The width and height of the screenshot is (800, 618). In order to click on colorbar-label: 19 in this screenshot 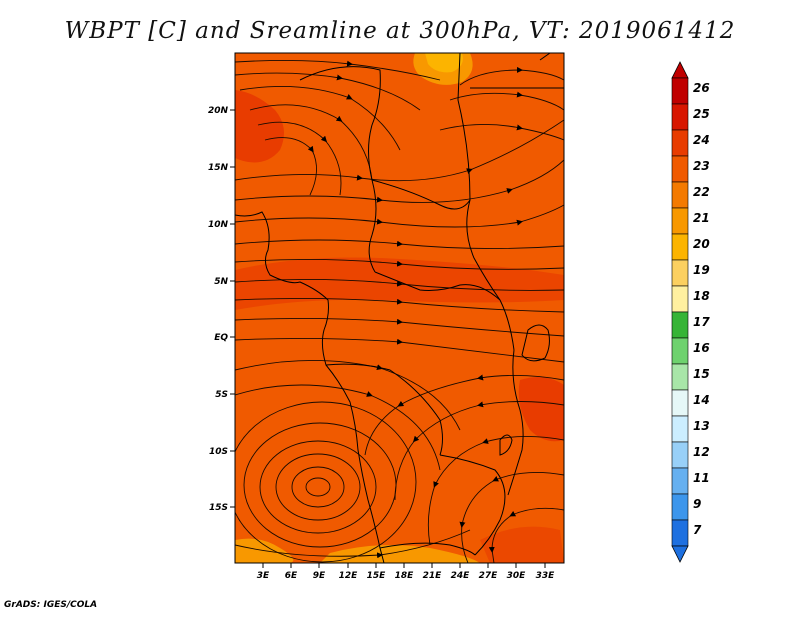, I will do `click(701, 270)`.